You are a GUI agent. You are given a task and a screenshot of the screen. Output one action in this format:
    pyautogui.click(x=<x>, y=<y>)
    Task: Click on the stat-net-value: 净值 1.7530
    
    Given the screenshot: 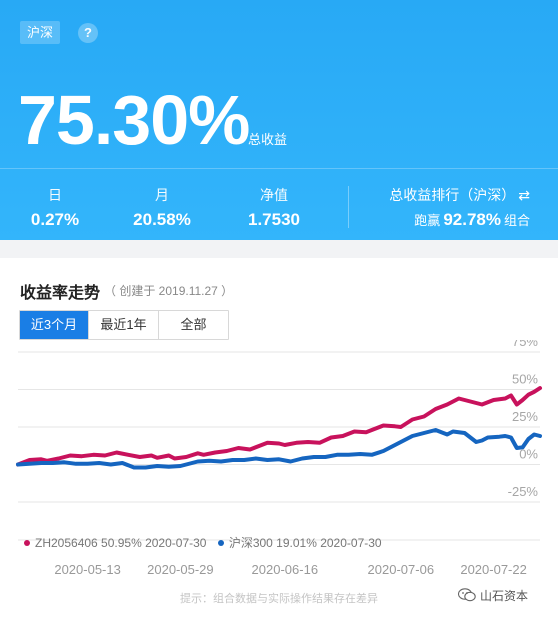 What is the action you would take?
    pyautogui.click(x=274, y=208)
    